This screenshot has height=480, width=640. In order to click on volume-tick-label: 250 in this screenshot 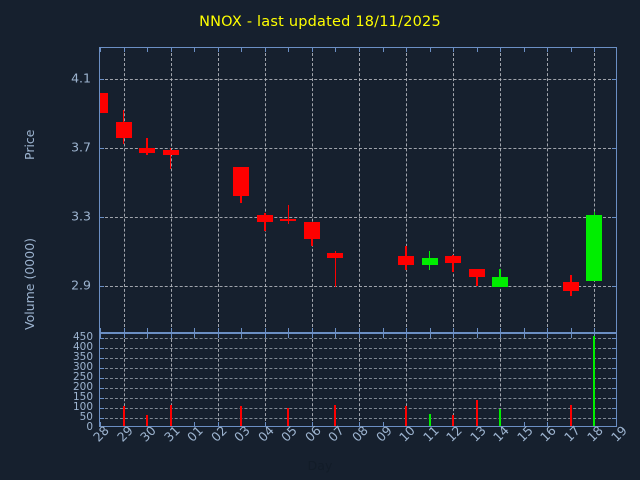, I will do `click(82, 377)`.